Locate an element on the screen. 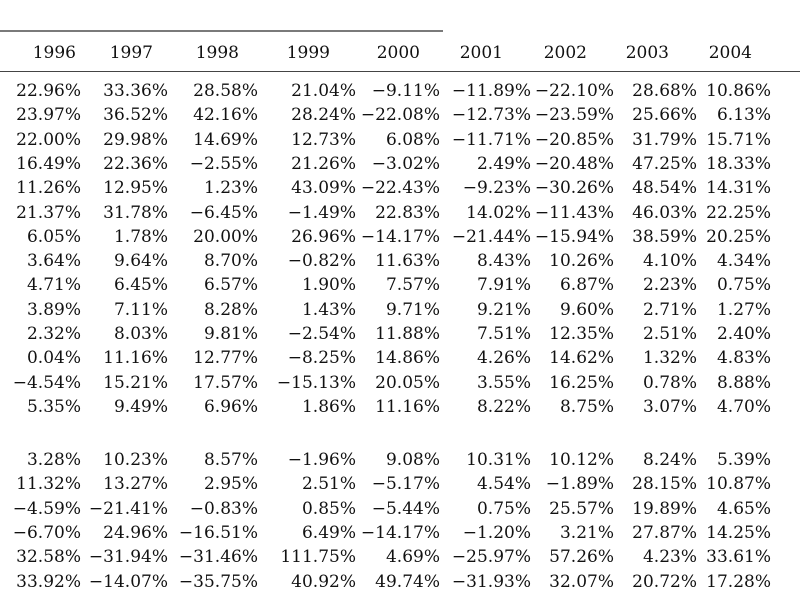 Image resolution: width=800 pixels, height=600 pixels. table-cell: −6.45% is located at coordinates (223, 212).